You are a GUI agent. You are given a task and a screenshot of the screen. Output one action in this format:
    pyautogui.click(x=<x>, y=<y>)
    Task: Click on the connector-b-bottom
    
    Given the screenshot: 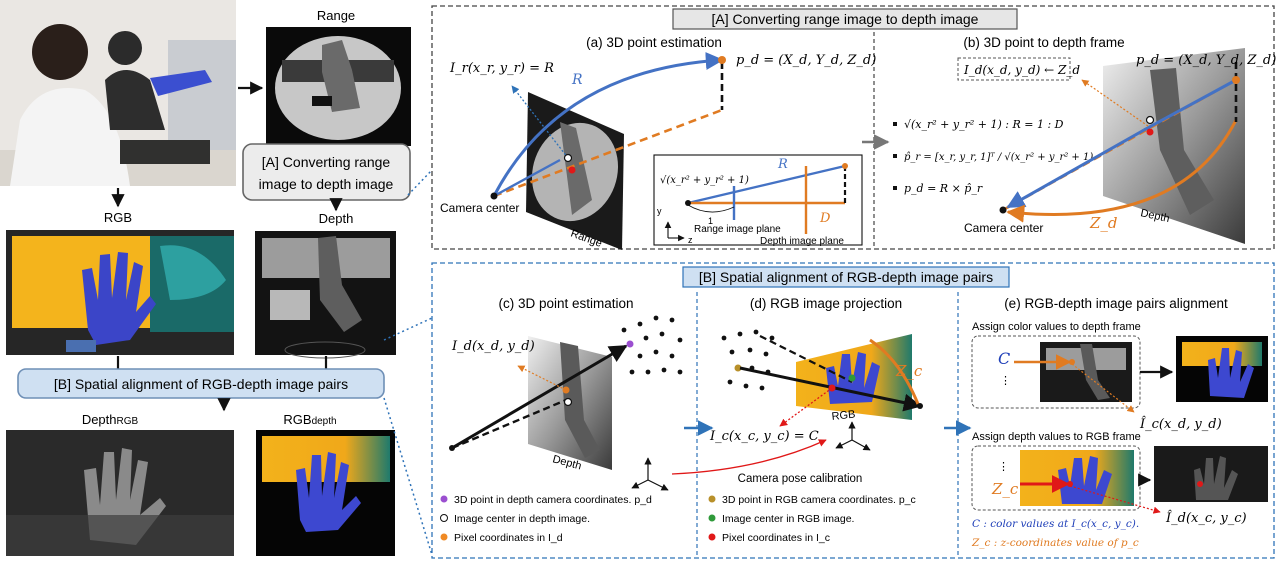 What is the action you would take?
    pyautogui.click(x=408, y=476)
    